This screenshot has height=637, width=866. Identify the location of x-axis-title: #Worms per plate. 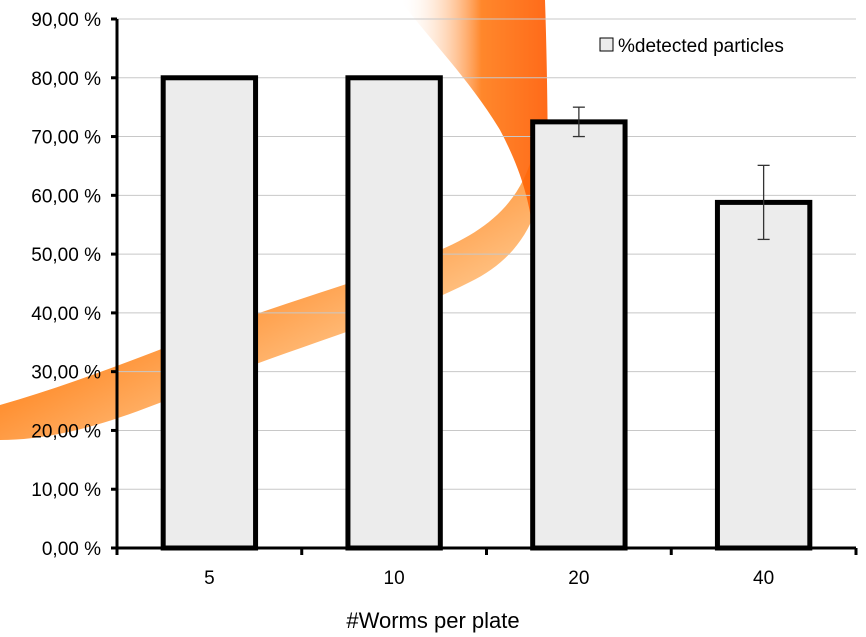
(432, 620).